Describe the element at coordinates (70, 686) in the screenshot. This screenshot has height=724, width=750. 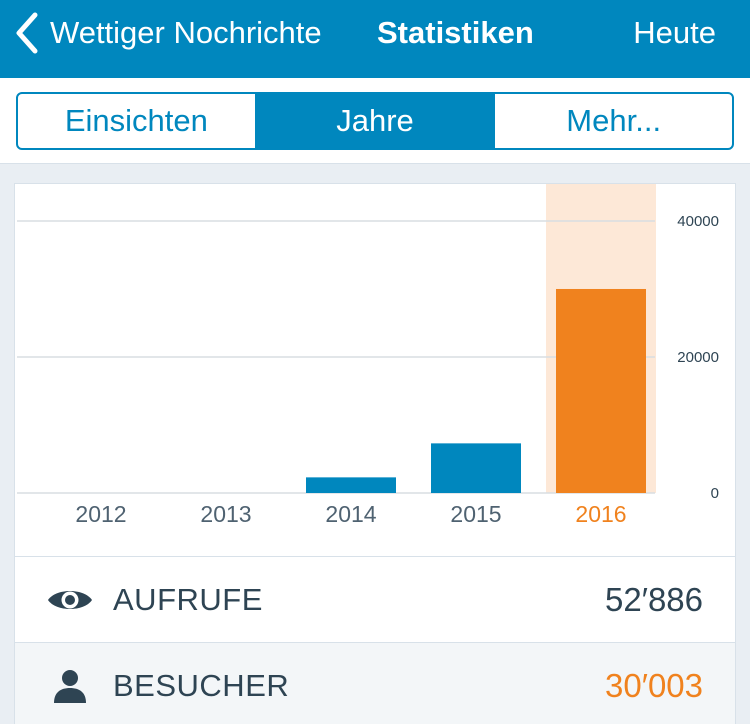
I see `person-icon` at that location.